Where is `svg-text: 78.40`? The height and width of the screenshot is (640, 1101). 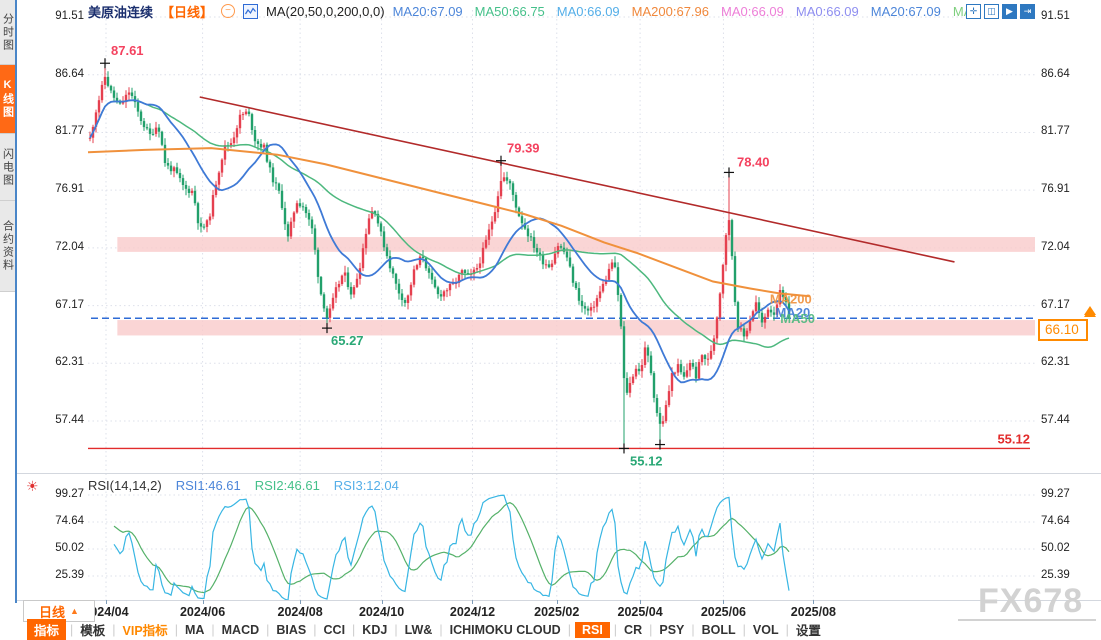 svg-text: 78.40 is located at coordinates (753, 161).